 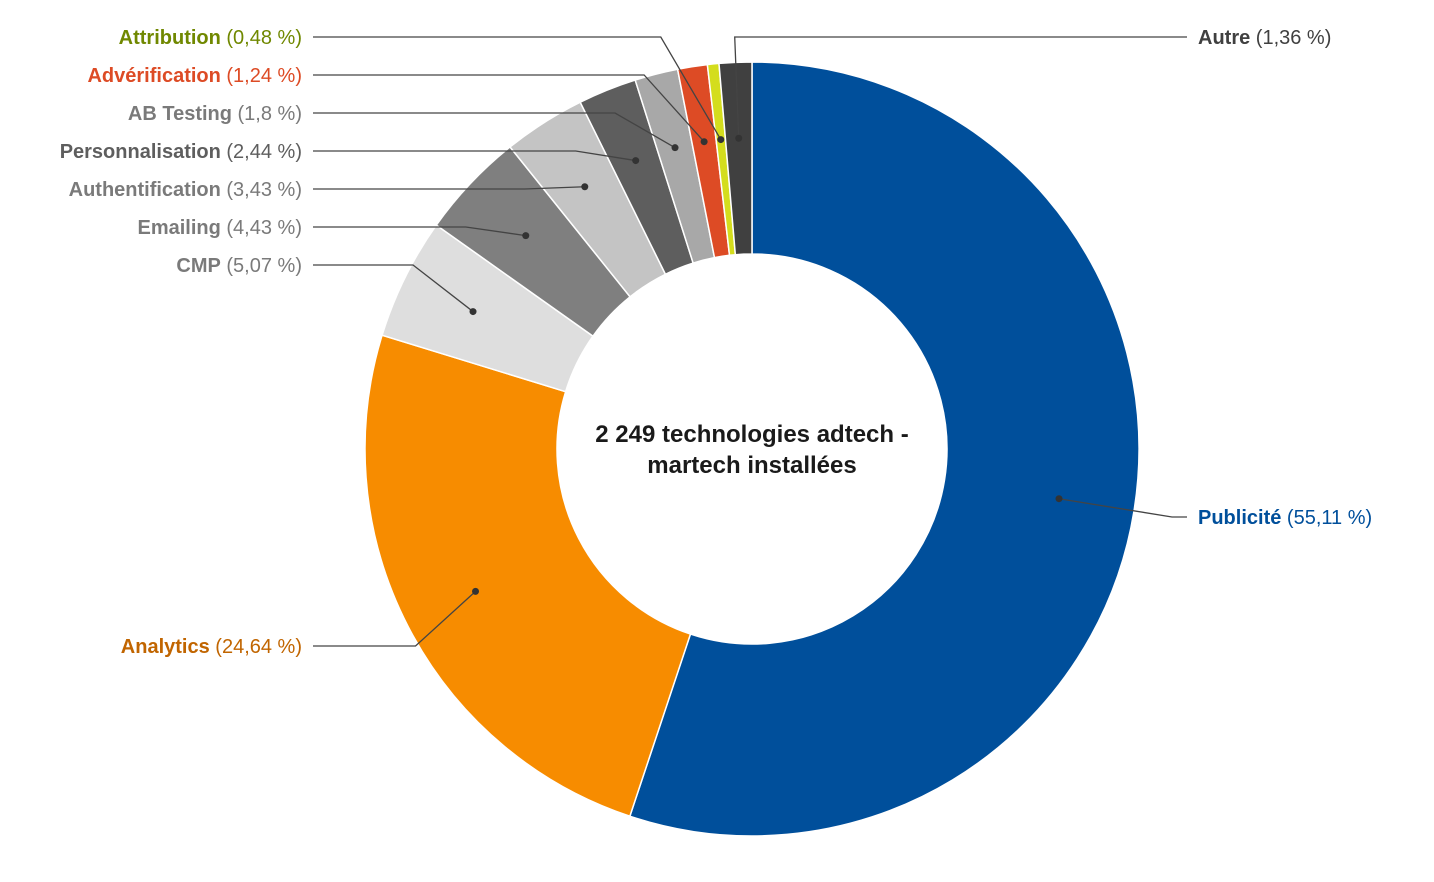 I want to click on label-ab-testing: AB Testing (1,8 %), so click(x=215, y=114).